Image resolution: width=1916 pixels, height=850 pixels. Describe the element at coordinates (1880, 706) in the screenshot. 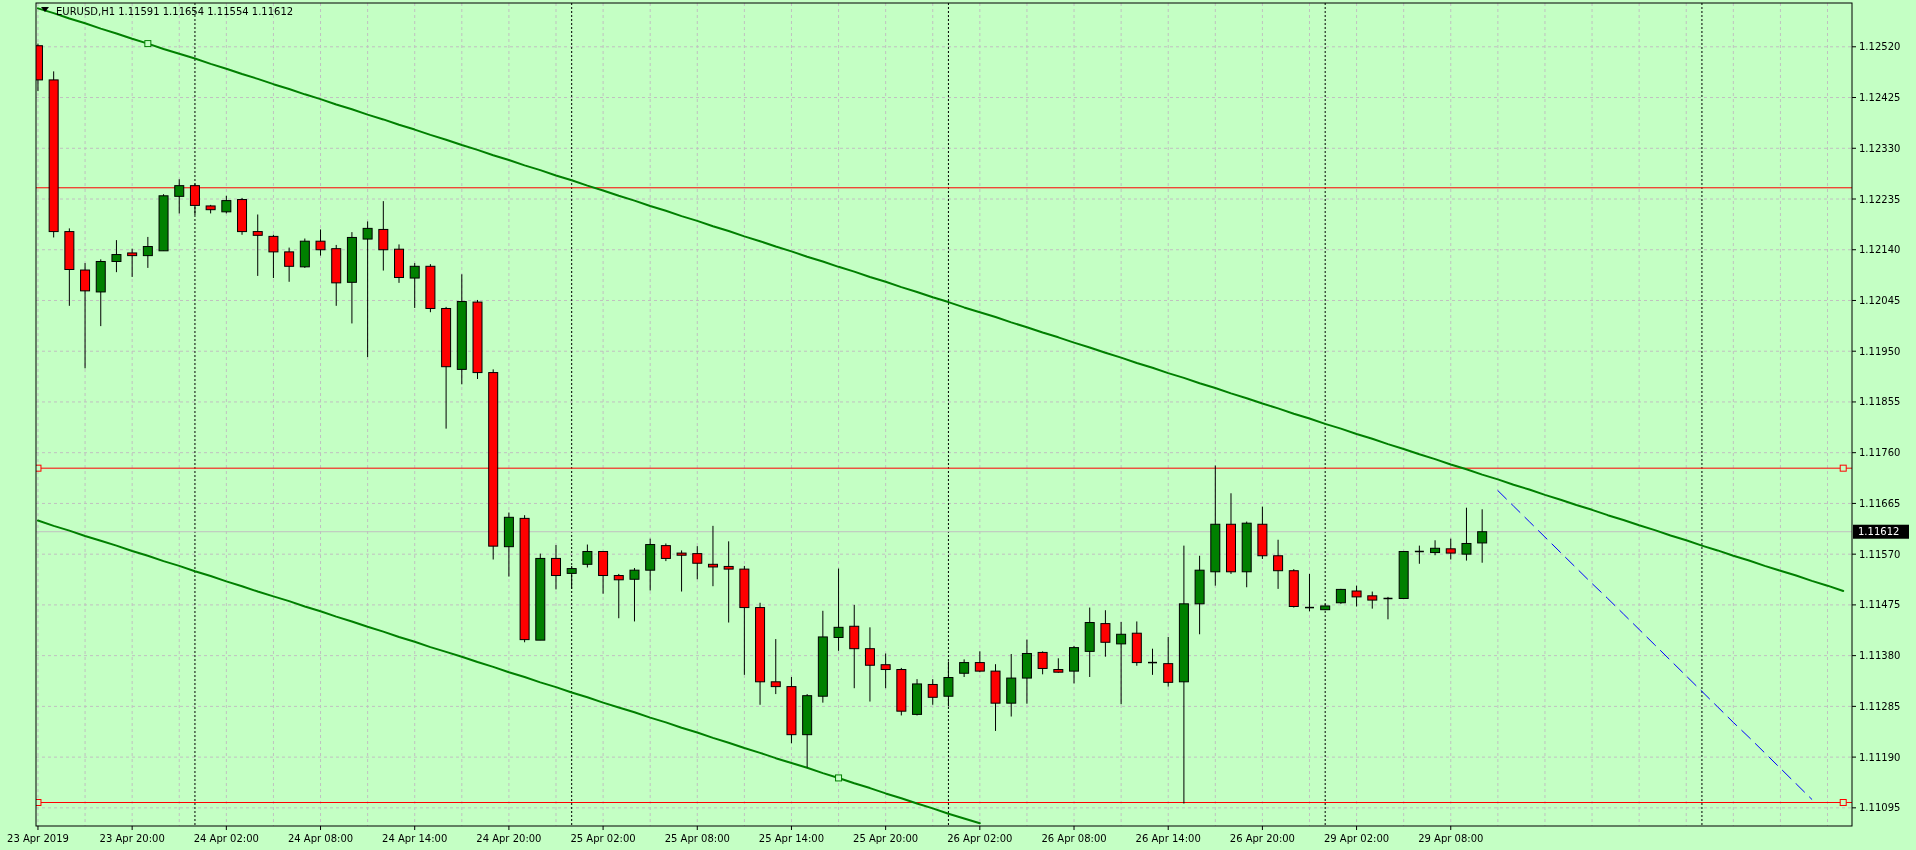

I see `y-tick-label: 1.11285` at that location.